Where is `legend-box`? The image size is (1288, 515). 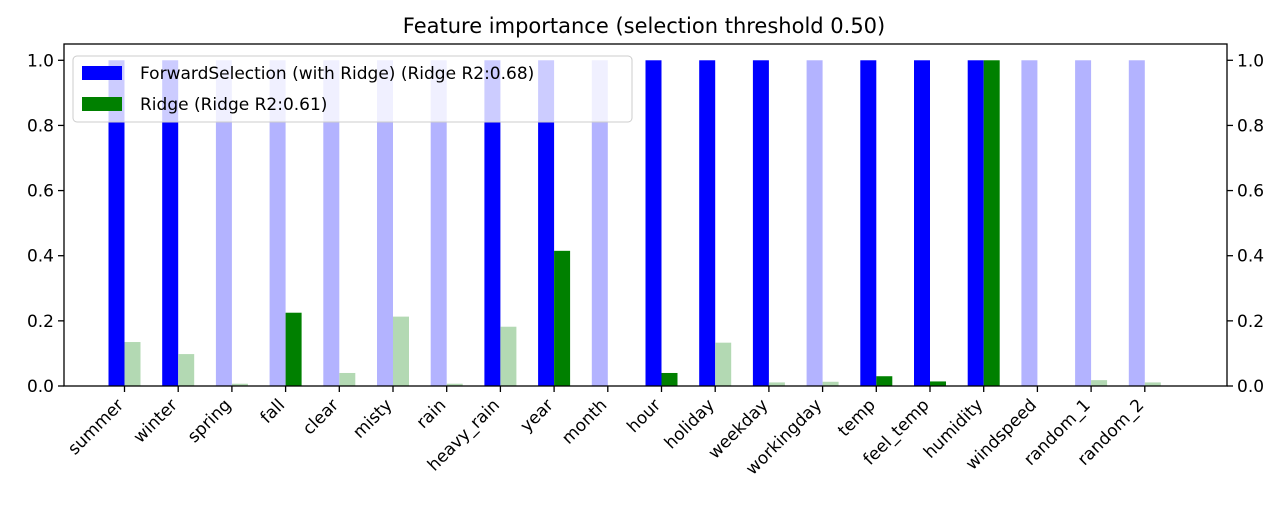
legend-box is located at coordinates (352, 89).